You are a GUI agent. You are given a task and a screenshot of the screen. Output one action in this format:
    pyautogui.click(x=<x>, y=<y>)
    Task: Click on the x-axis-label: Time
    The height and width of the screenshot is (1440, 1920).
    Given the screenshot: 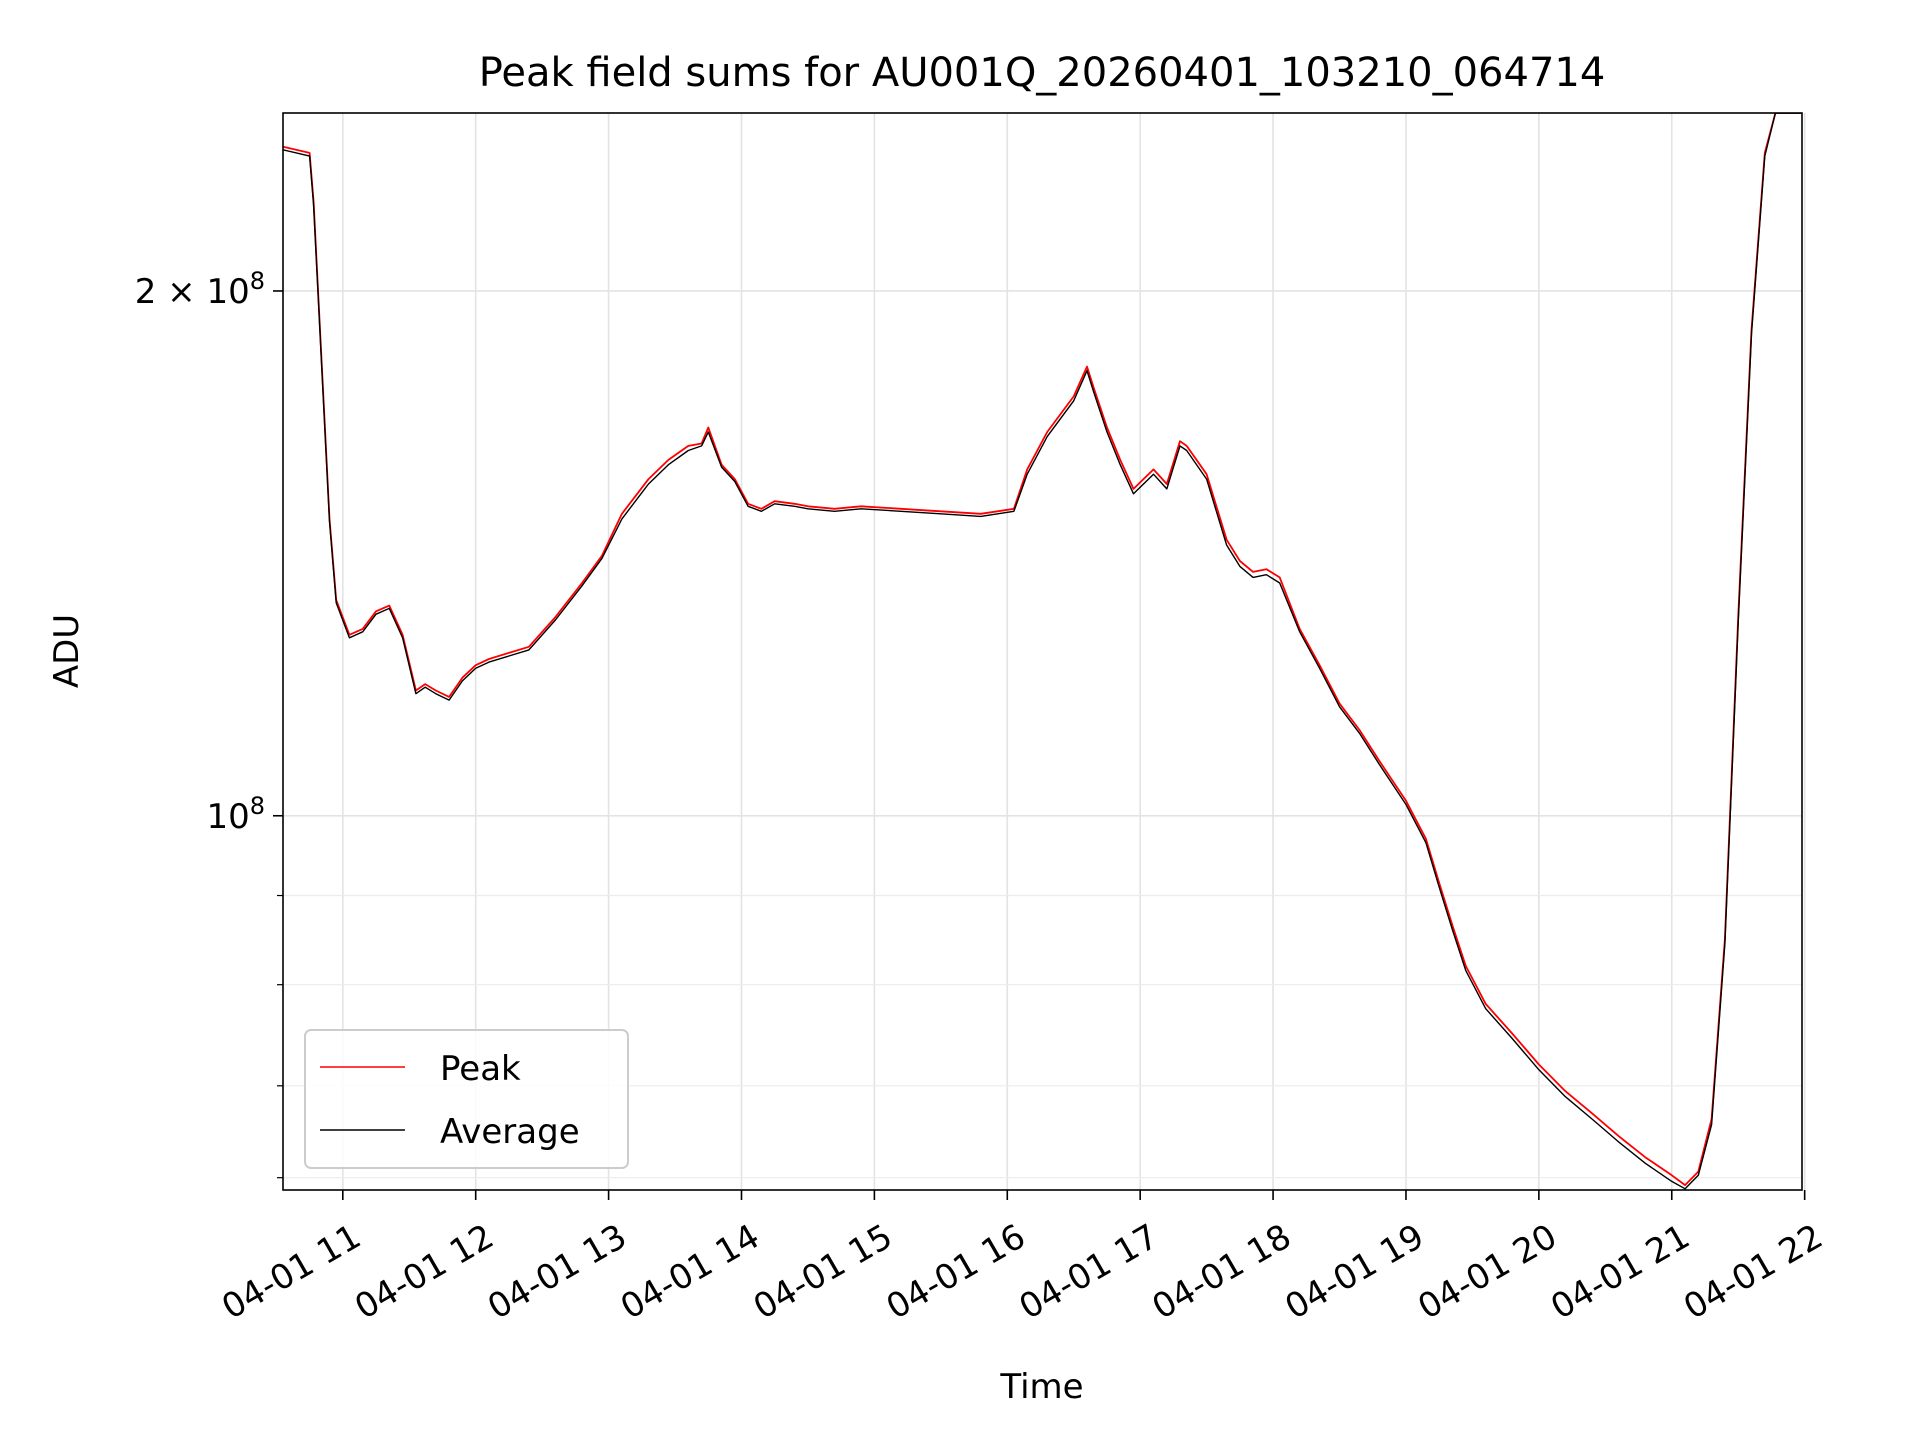 What is the action you would take?
    pyautogui.click(x=1041, y=1387)
    